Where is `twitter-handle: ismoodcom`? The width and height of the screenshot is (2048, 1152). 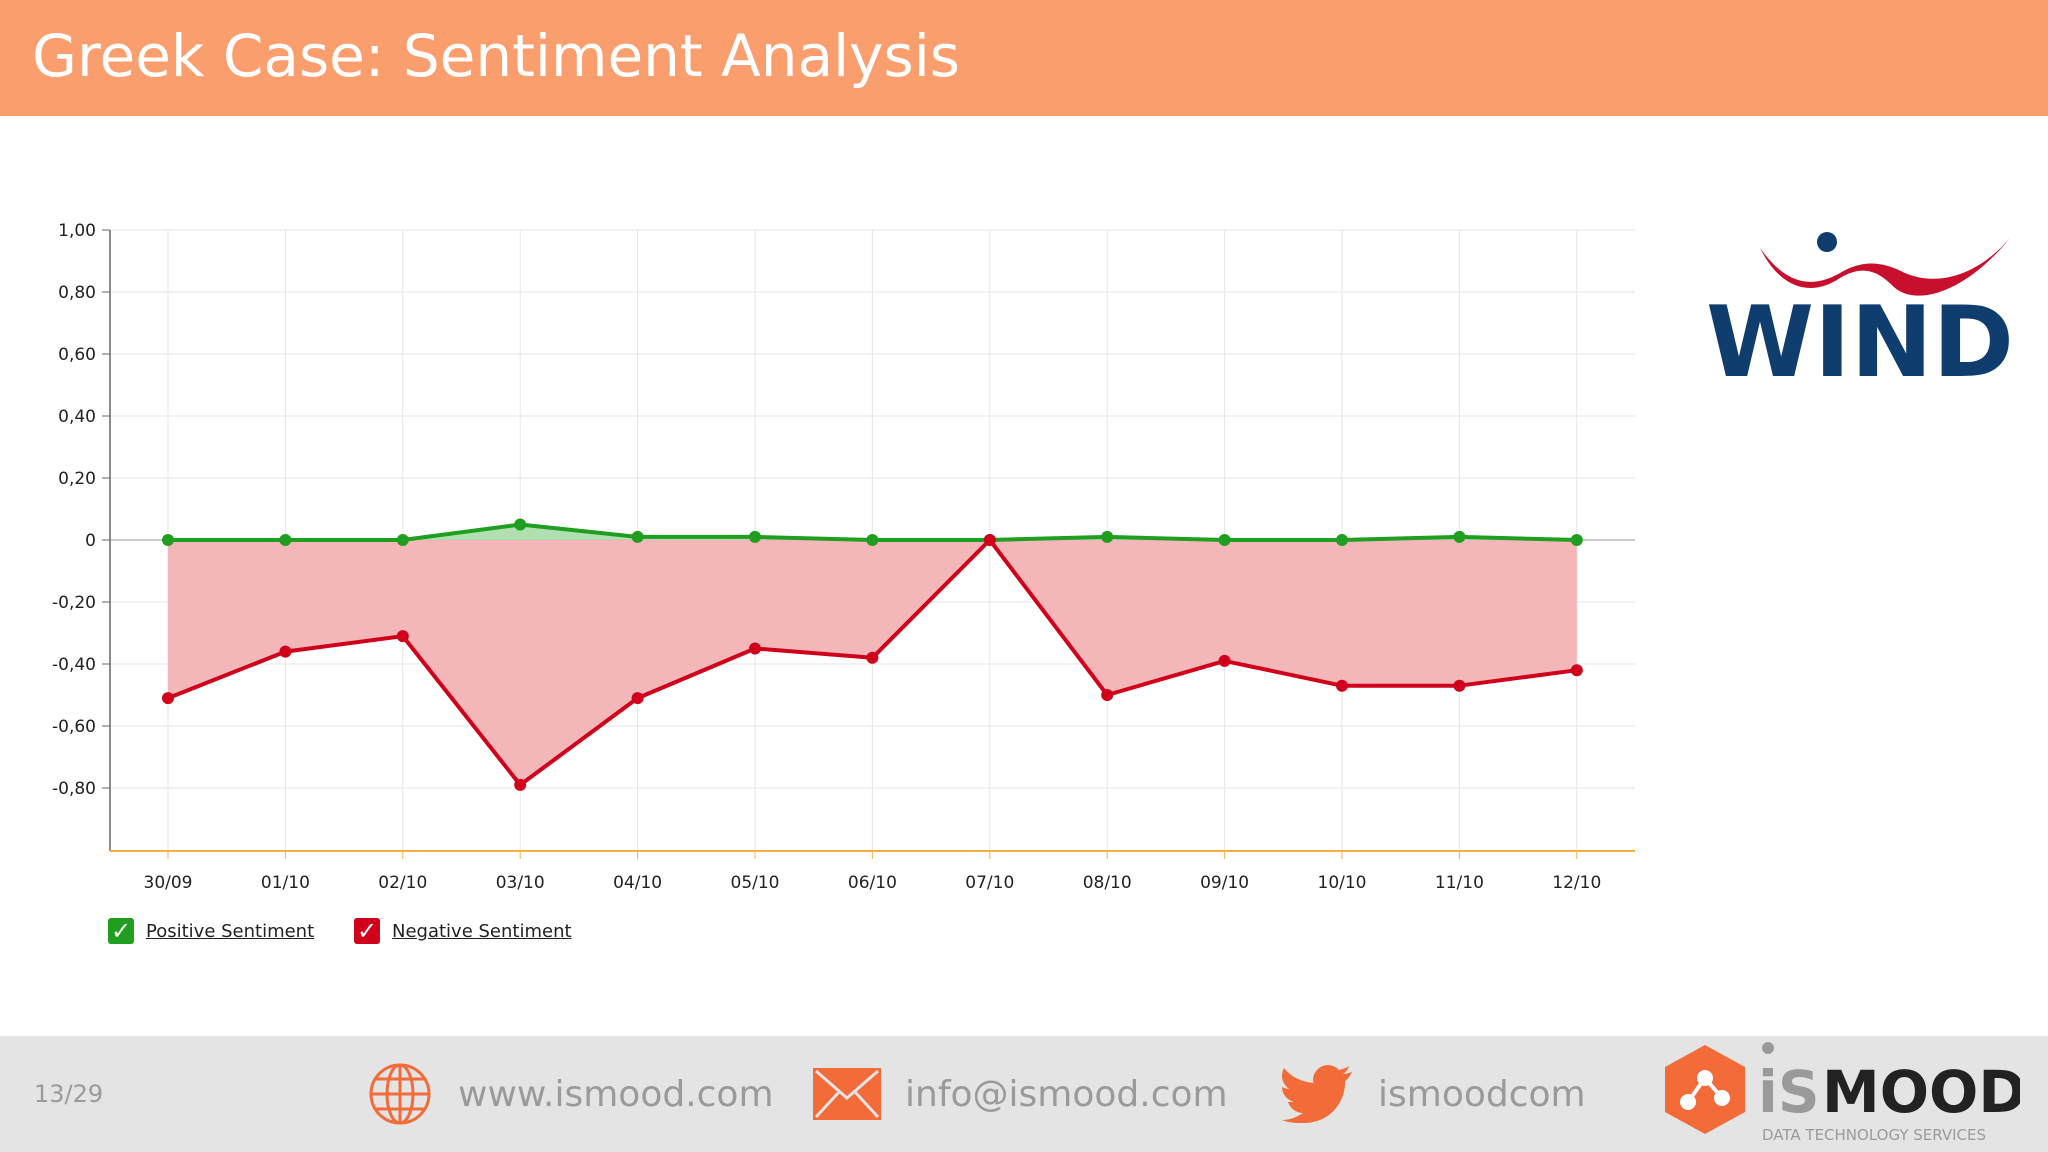
twitter-handle: ismoodcom is located at coordinates (1482, 1094).